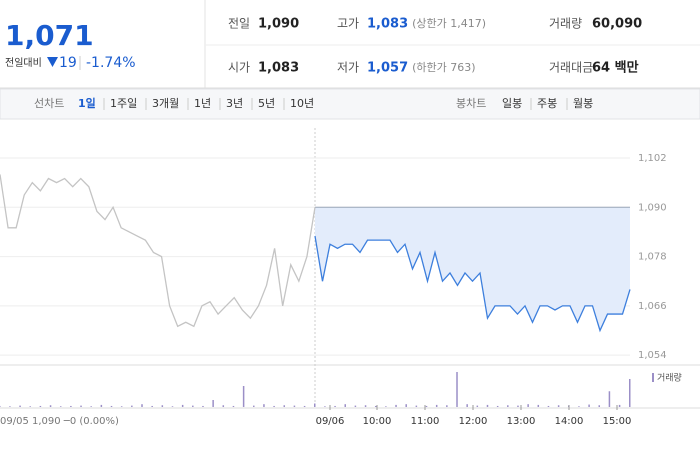 This screenshot has width=700, height=450. What do you see at coordinates (266, 103) in the screenshot?
I see `tab: 5년` at bounding box center [266, 103].